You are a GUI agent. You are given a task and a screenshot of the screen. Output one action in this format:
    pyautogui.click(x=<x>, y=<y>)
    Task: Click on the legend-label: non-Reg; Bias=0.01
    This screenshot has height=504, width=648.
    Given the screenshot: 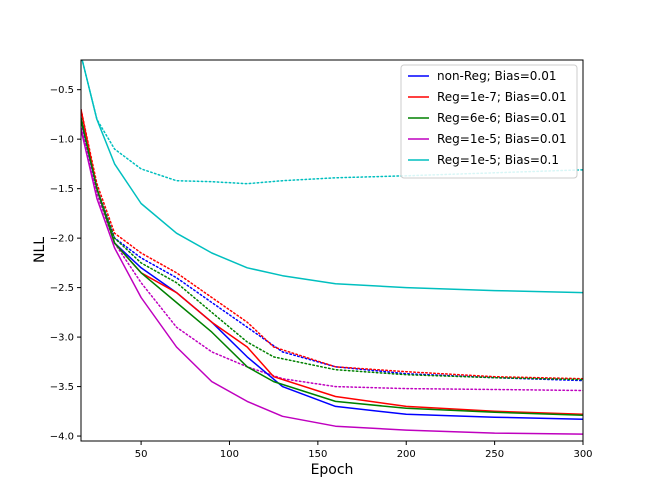 What is the action you would take?
    pyautogui.click(x=496, y=76)
    